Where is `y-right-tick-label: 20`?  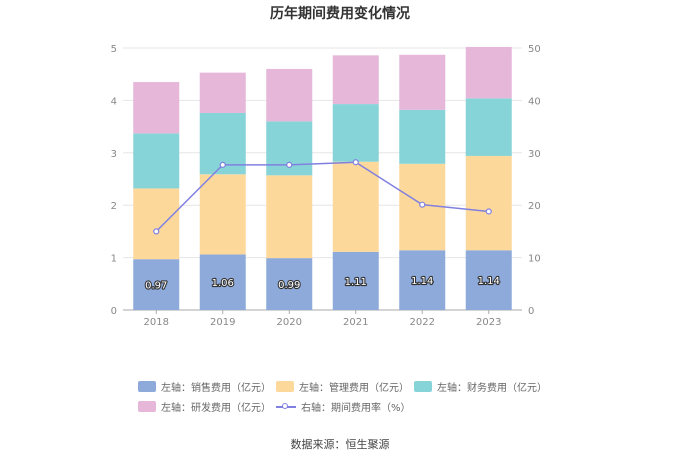 y-right-tick-label: 20 is located at coordinates (534, 206).